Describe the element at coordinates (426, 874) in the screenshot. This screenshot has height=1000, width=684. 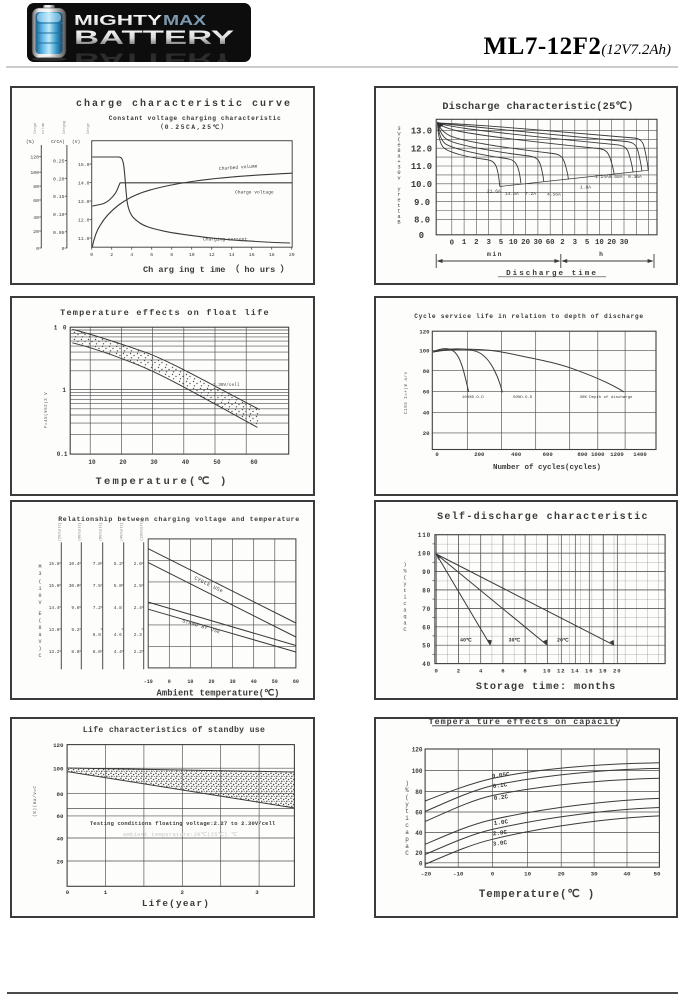
I see `svg-text: -20` at that location.